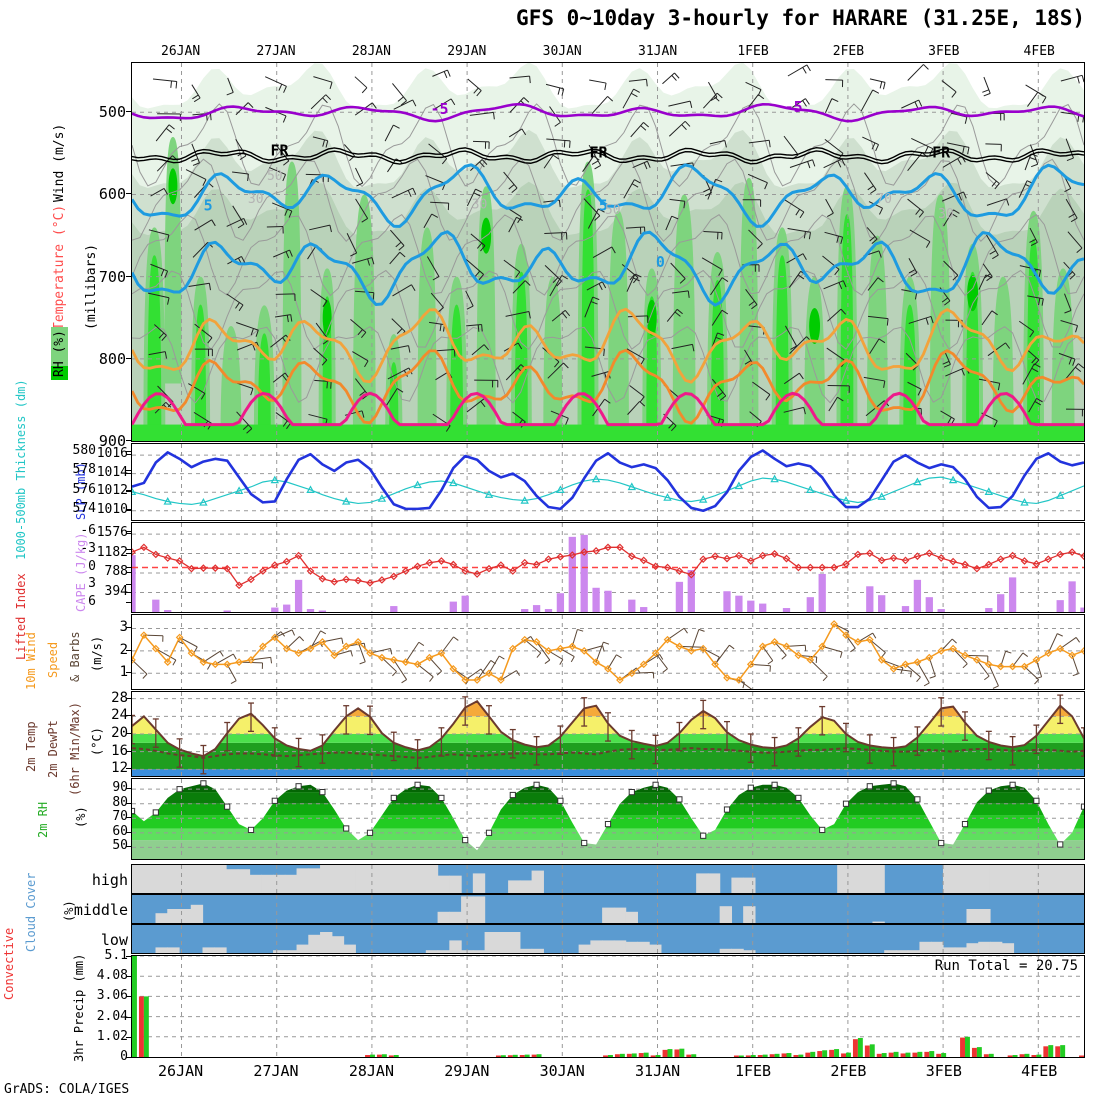 This screenshot has width=1100, height=1100. Describe the element at coordinates (608, 482) in the screenshot. I see `panel-slp-thickness` at that location.